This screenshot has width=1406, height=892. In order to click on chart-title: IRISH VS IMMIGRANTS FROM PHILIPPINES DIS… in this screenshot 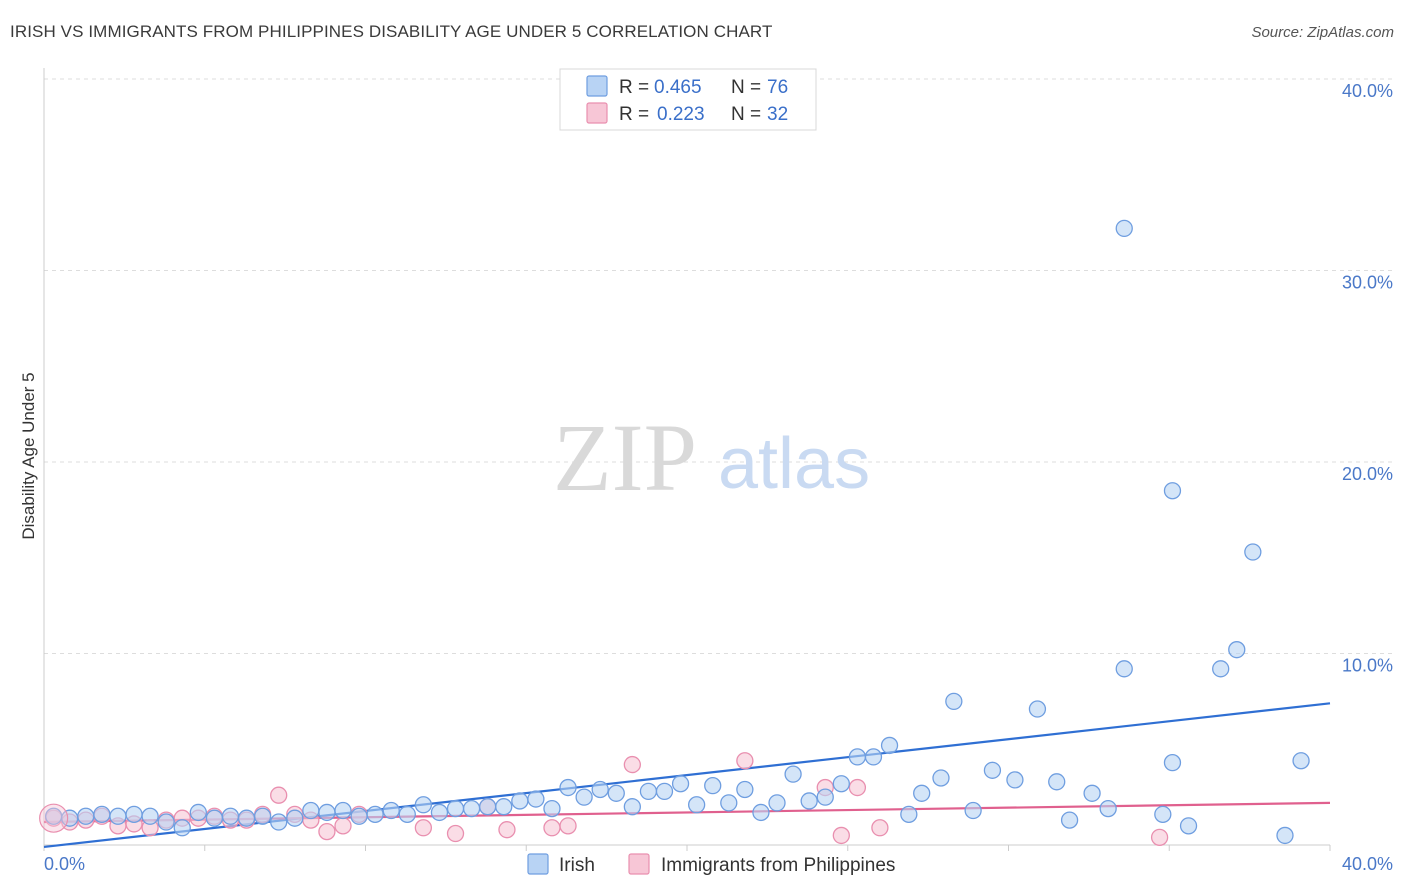, I will do `click(391, 31)`.